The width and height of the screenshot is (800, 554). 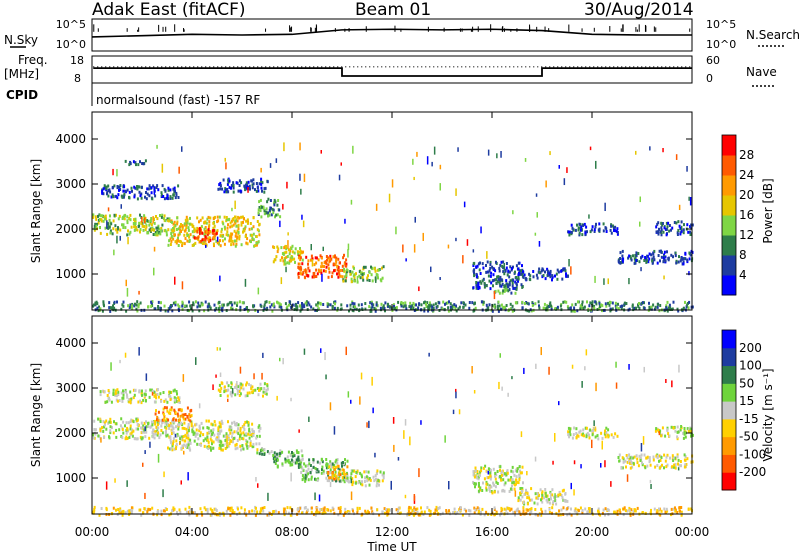 What do you see at coordinates (743, 275) in the screenshot?
I see `colorbar-tick-label: 4` at bounding box center [743, 275].